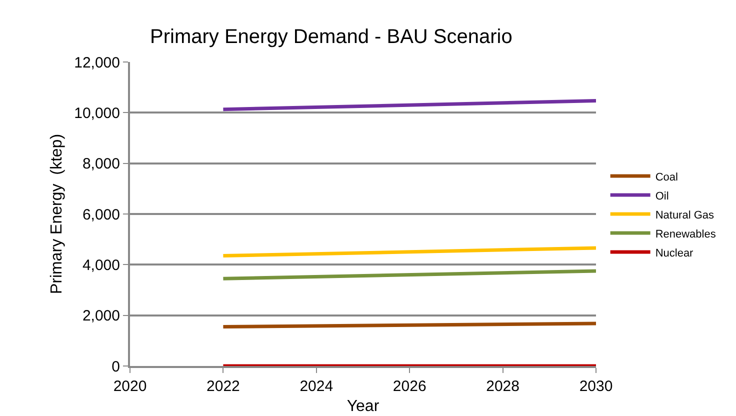 This screenshot has width=736, height=416. What do you see at coordinates (363, 407) in the screenshot?
I see `x-axis-title: Year` at bounding box center [363, 407].